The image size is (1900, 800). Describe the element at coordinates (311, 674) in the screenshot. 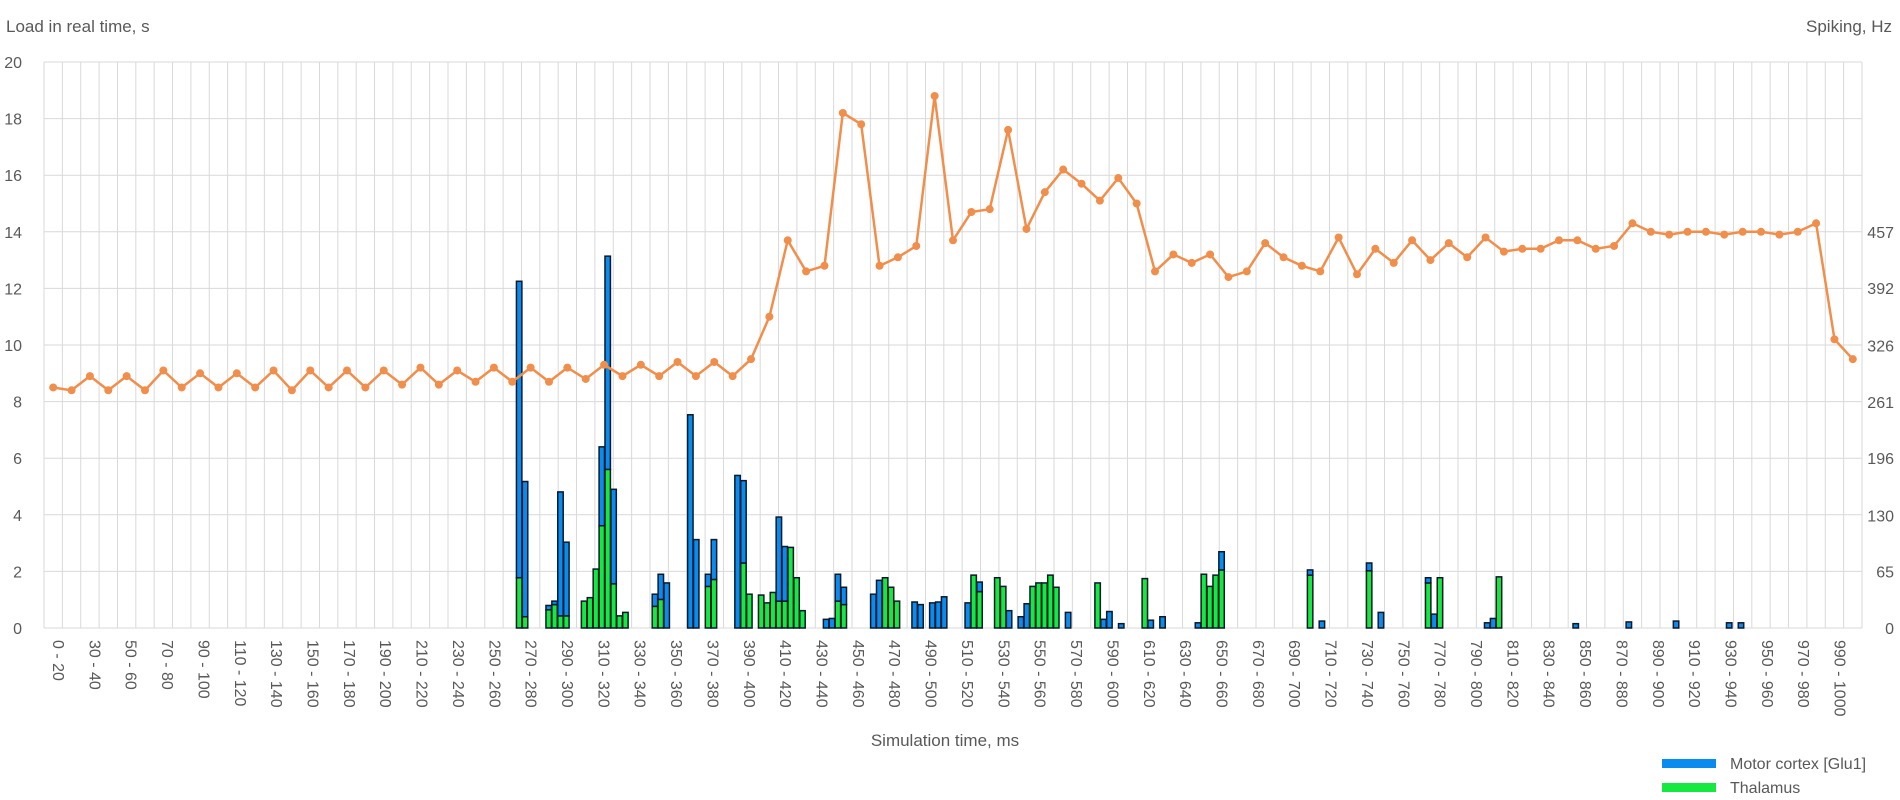

I see `x-tick-label: 150 - 160` at that location.